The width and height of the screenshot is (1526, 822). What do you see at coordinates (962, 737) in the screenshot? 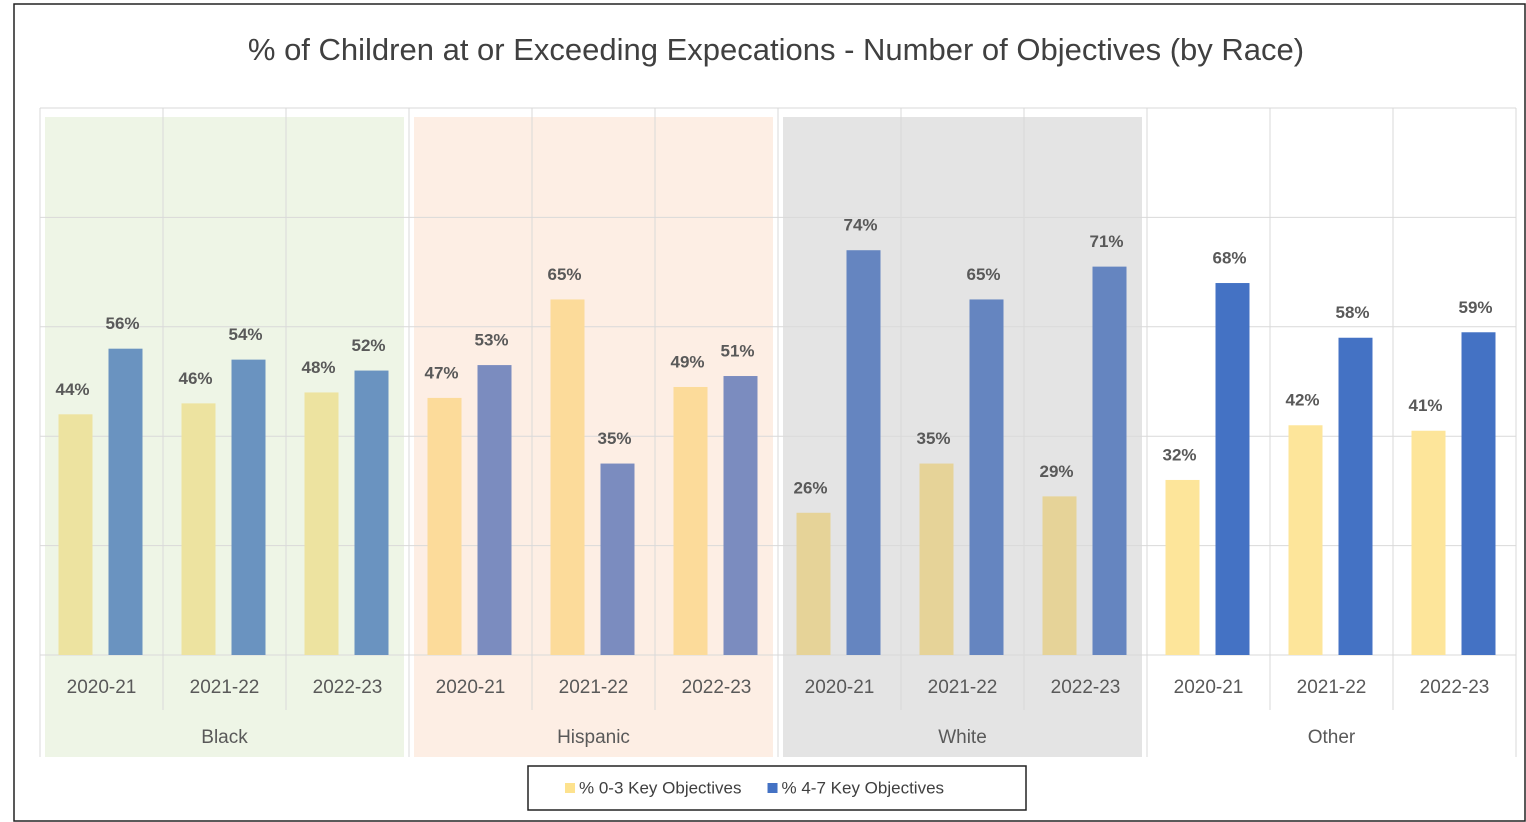
I see `group-label: White` at bounding box center [962, 737].